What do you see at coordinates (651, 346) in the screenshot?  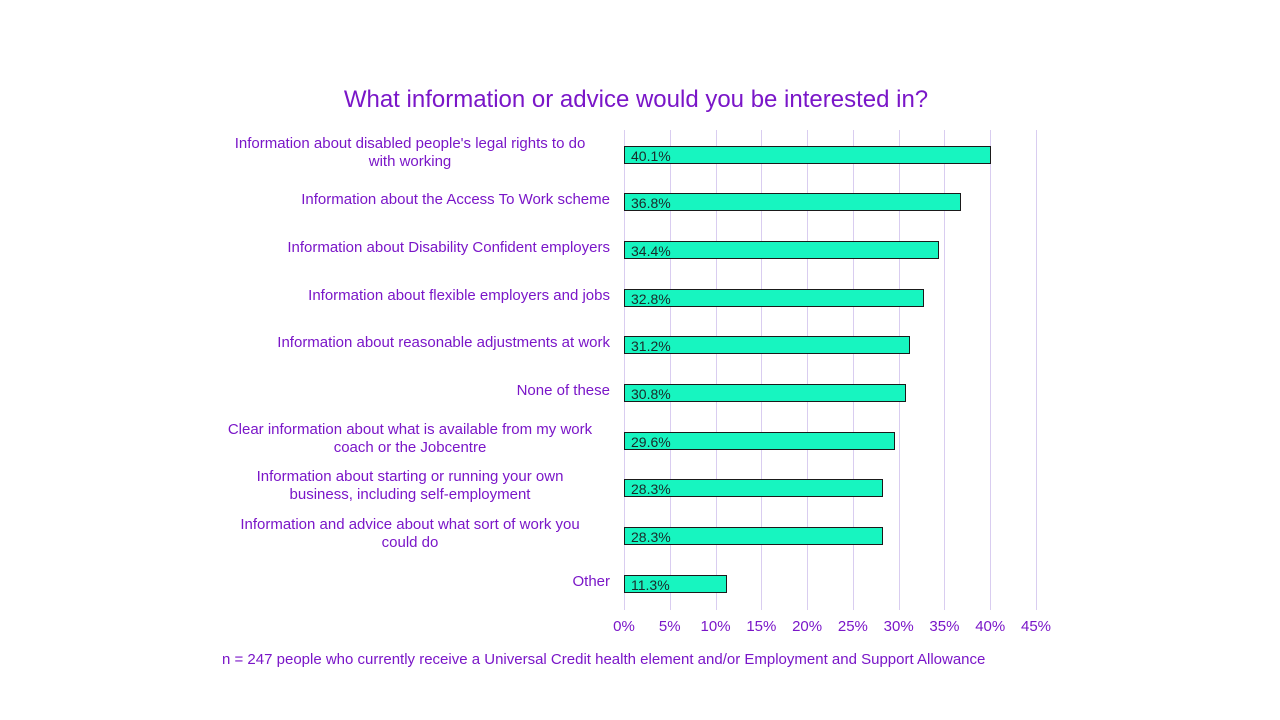 I see `bar-value-label: 31.2%` at bounding box center [651, 346].